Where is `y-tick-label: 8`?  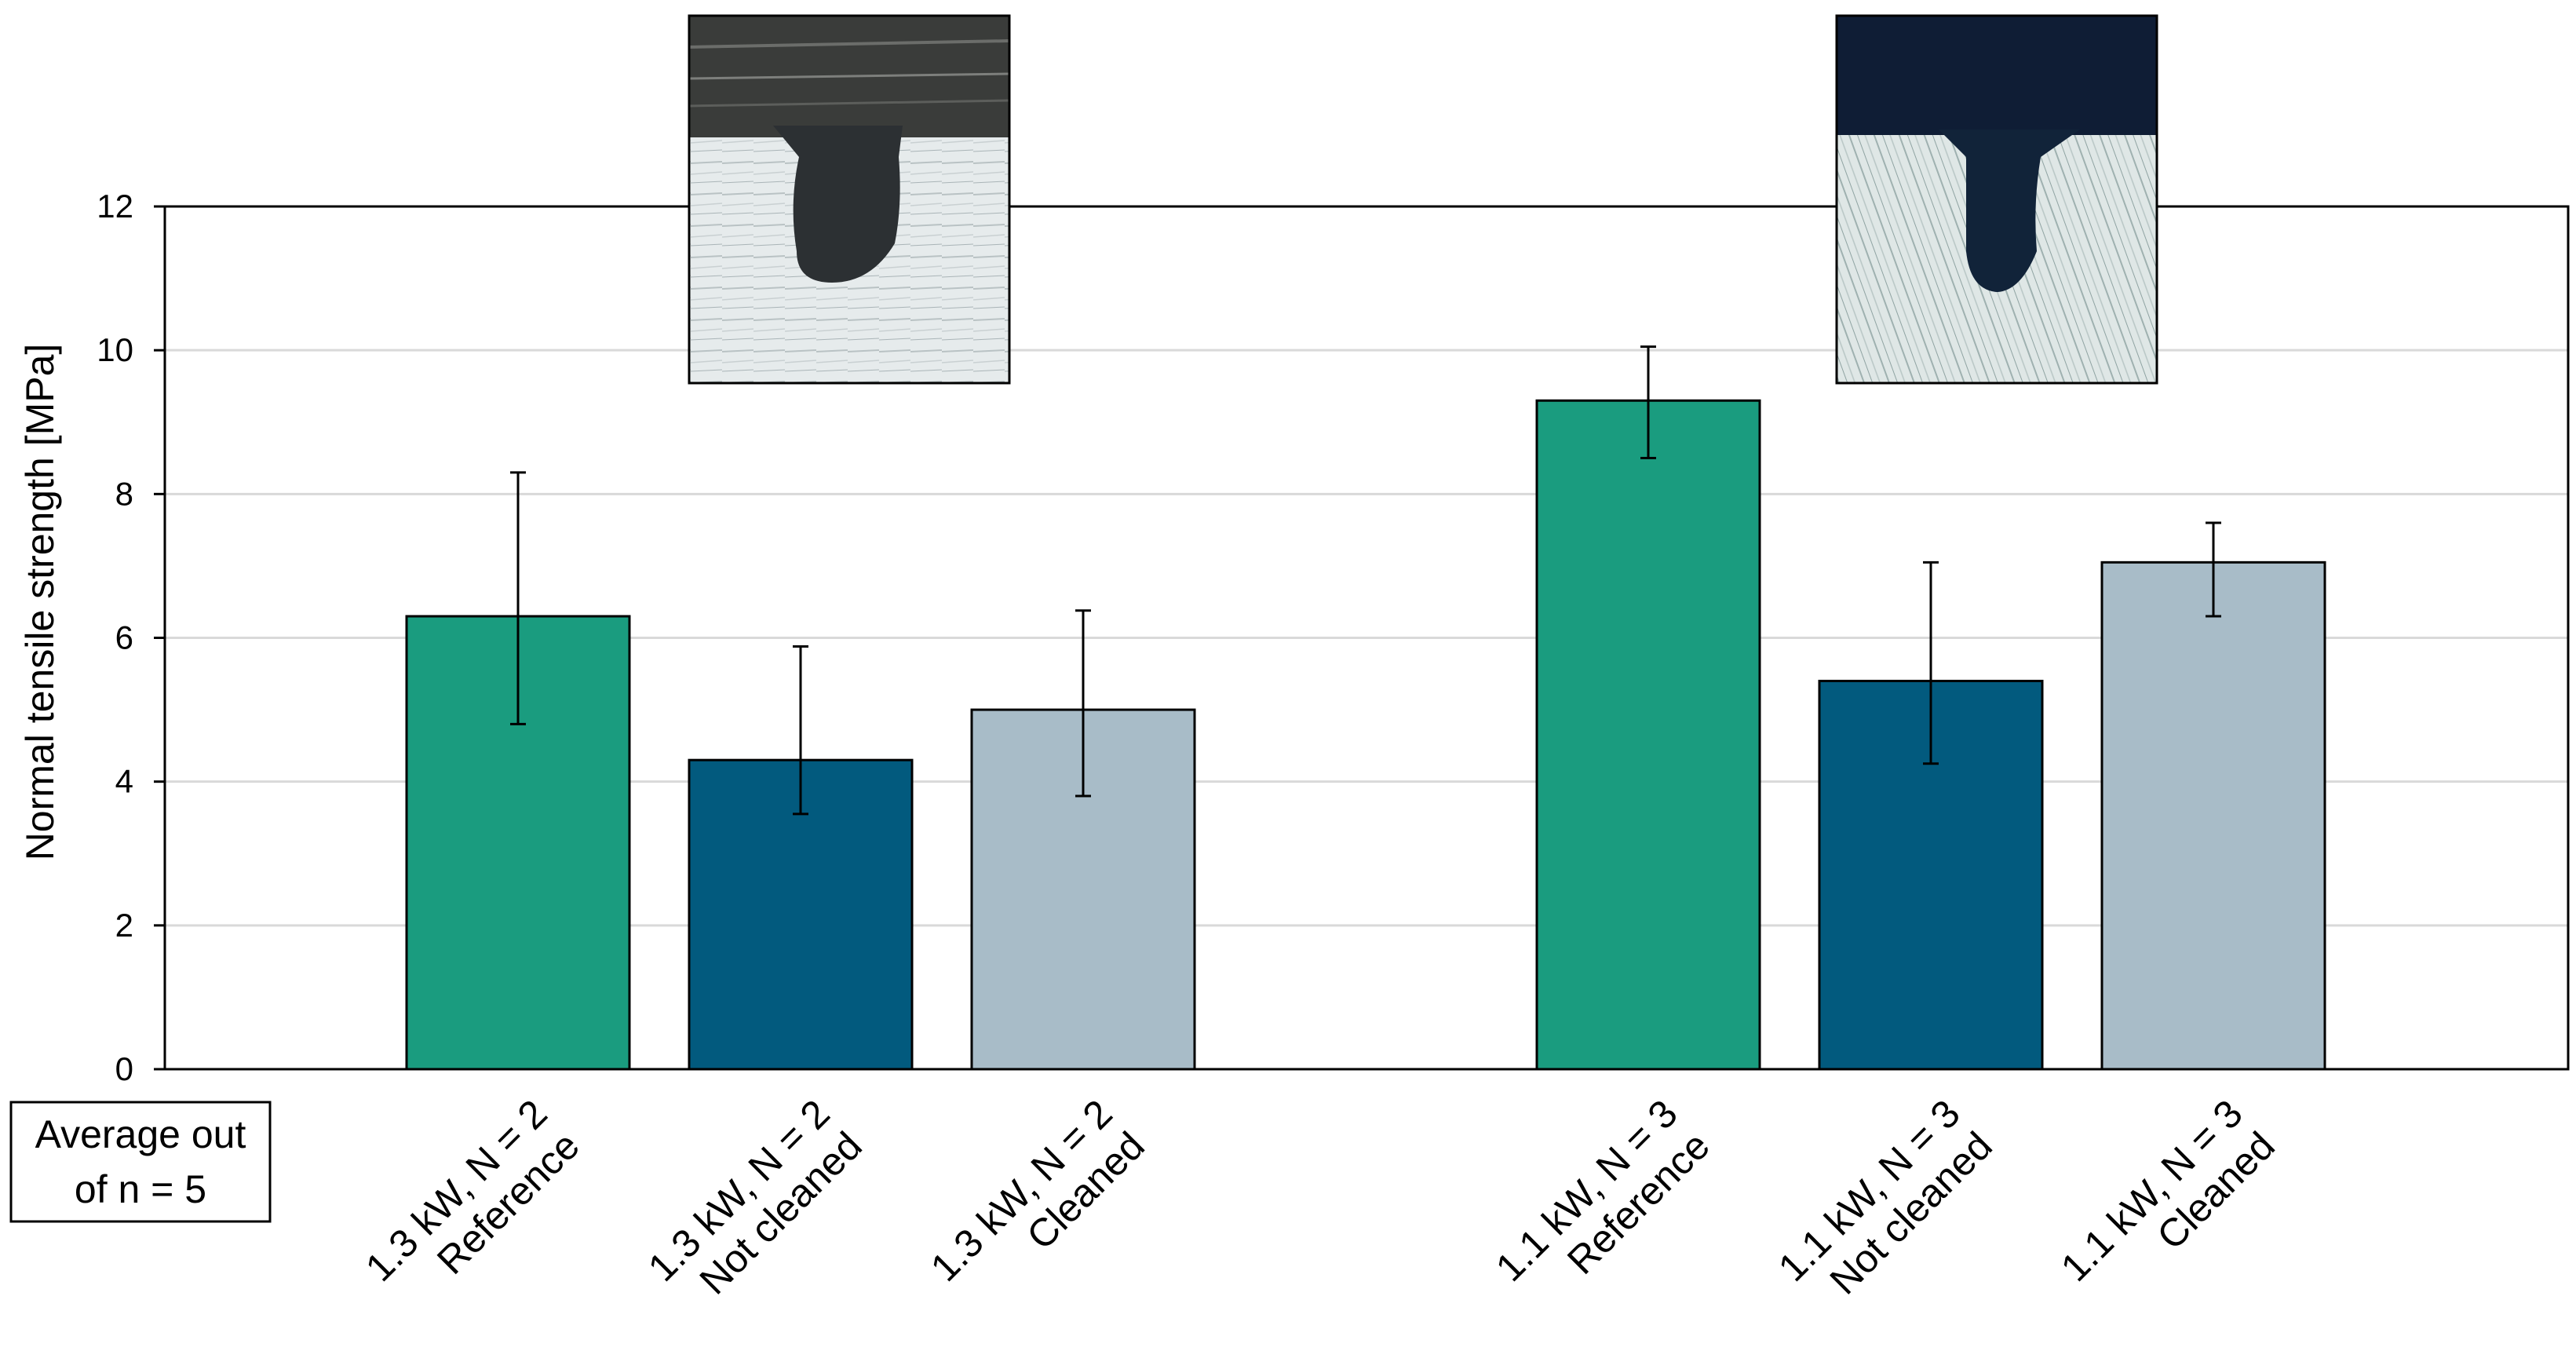
y-tick-label: 8 is located at coordinates (124, 493).